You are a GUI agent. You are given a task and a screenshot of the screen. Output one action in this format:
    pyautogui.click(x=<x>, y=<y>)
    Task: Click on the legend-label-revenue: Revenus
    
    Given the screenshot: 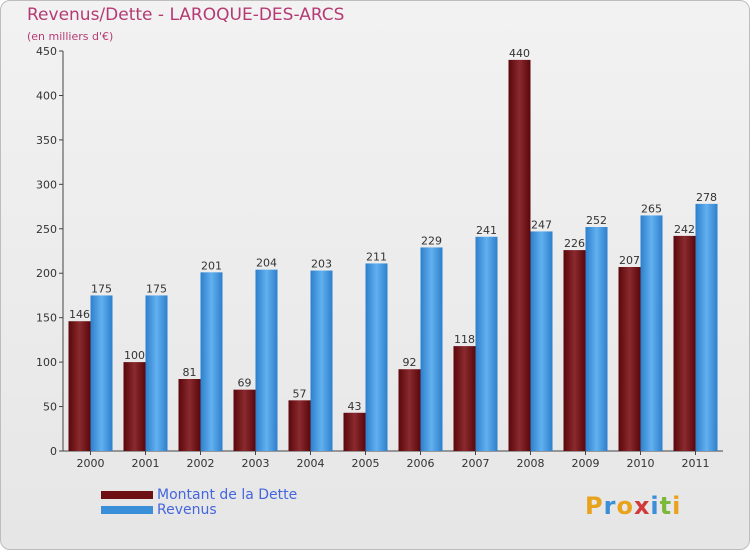 What is the action you would take?
    pyautogui.click(x=187, y=509)
    